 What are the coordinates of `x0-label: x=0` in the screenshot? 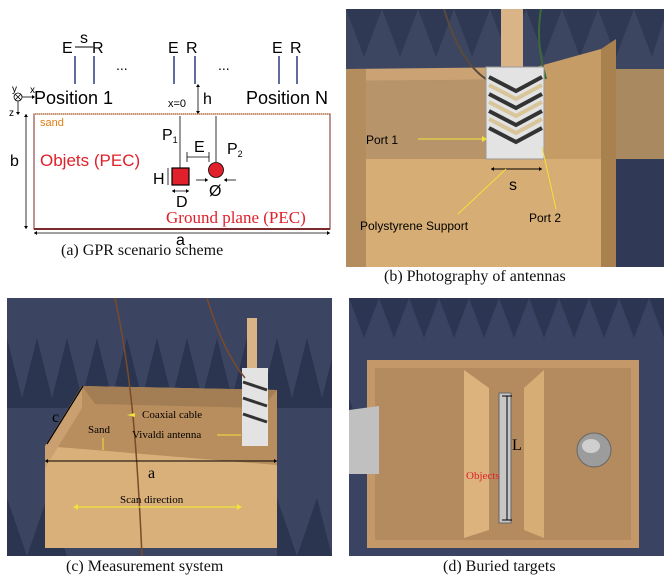 It's located at (177, 104).